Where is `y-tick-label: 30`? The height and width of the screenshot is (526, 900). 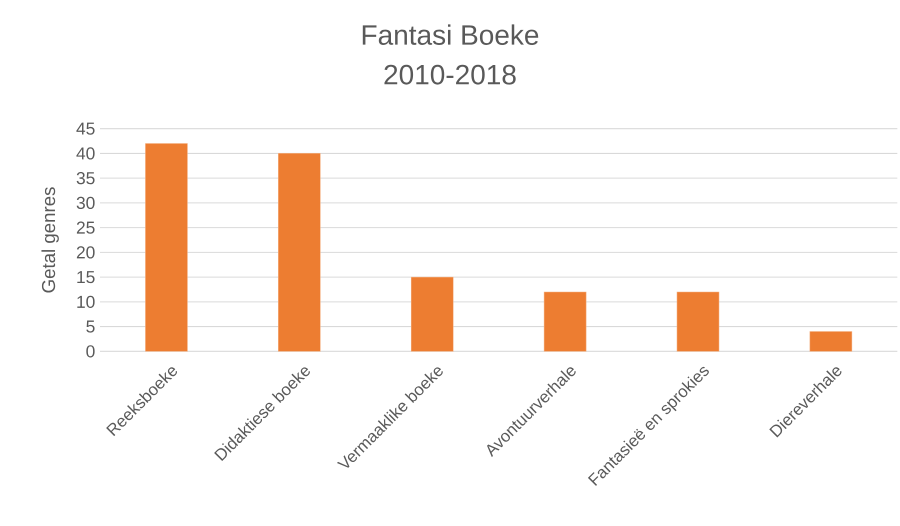 y-tick-label: 30 is located at coordinates (85, 203).